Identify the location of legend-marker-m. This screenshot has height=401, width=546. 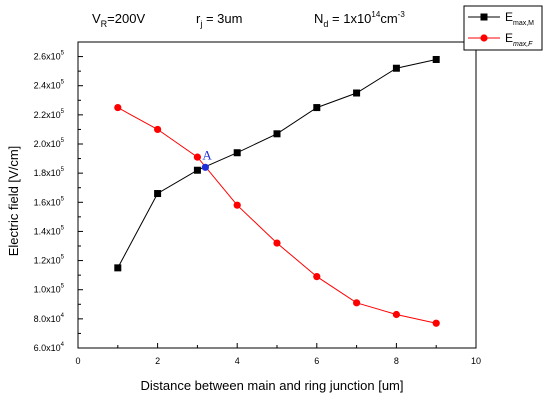
(484, 17).